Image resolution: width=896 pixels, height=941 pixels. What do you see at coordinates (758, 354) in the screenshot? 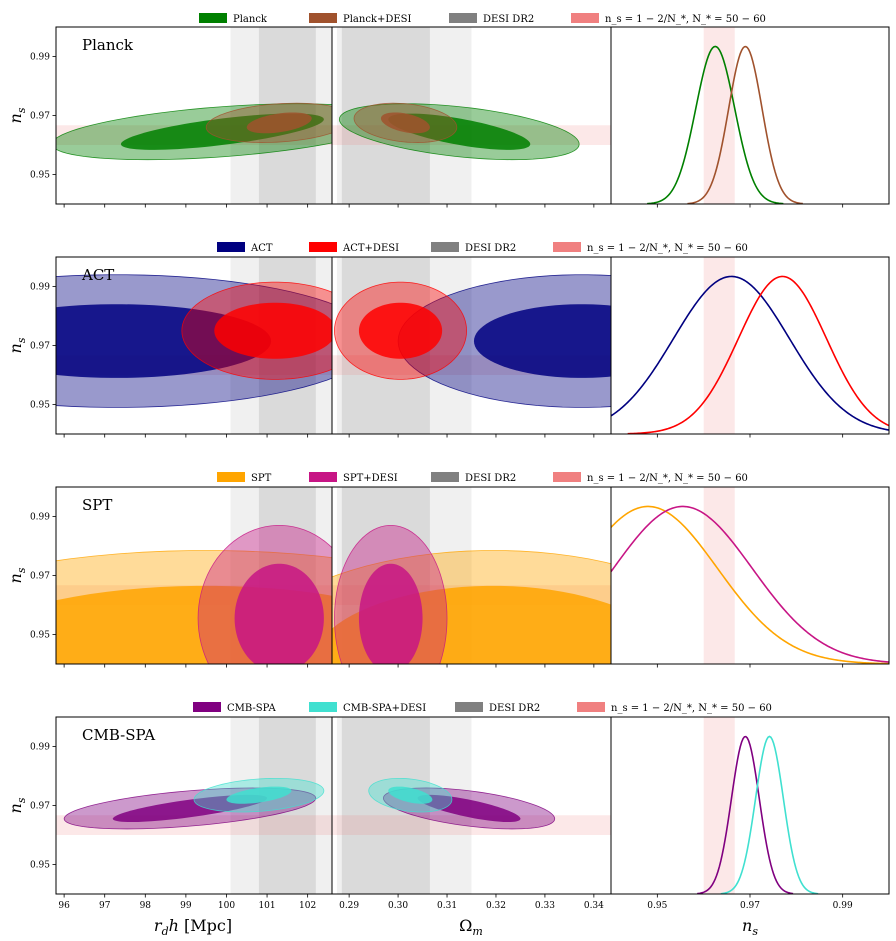
I see `pdf-line-ACT+DESI` at bounding box center [758, 354].